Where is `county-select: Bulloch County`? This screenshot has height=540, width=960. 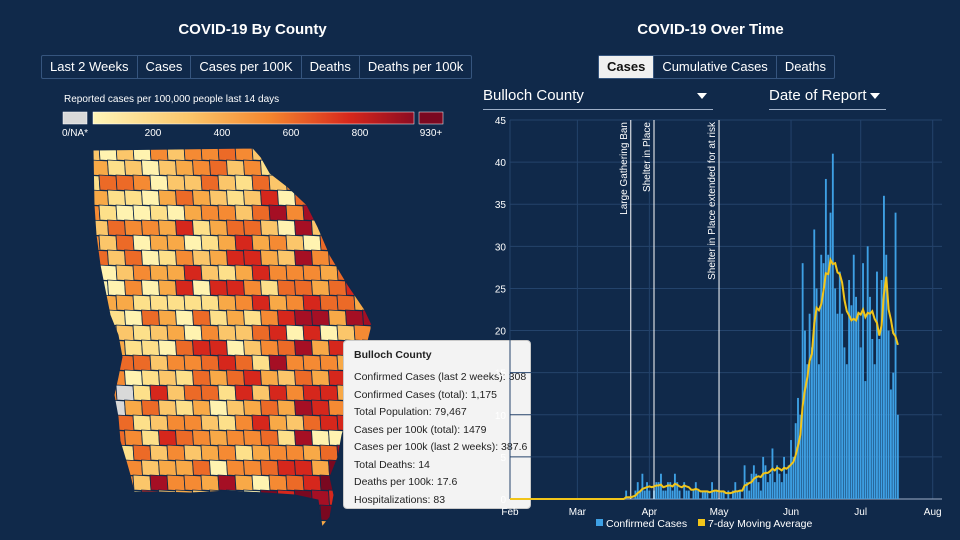 county-select: Bulloch County is located at coordinates (598, 98).